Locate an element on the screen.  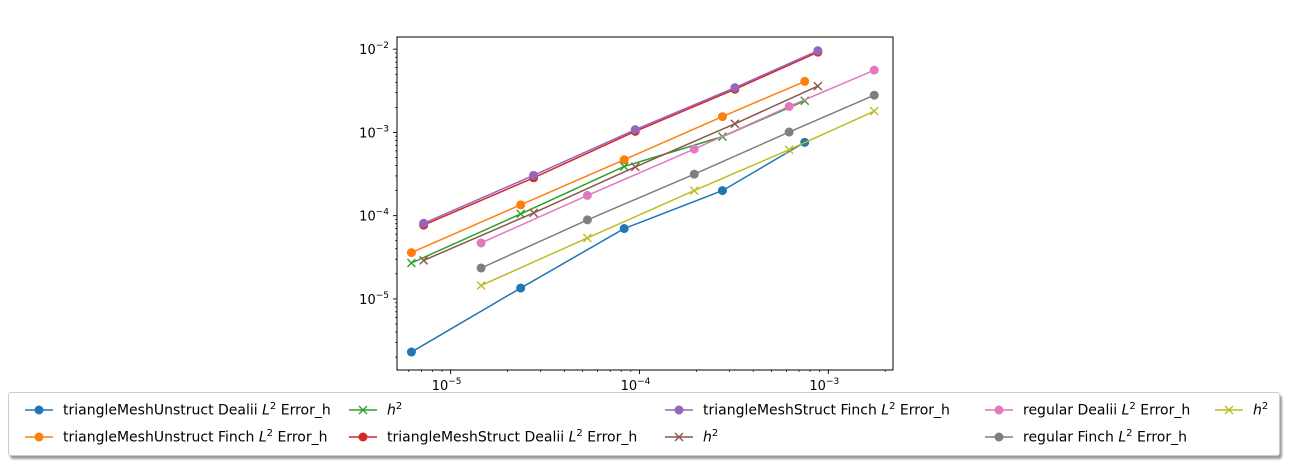
legend-item: triangleMeshStruct Dealii L2 Error_h is located at coordinates (492, 437).